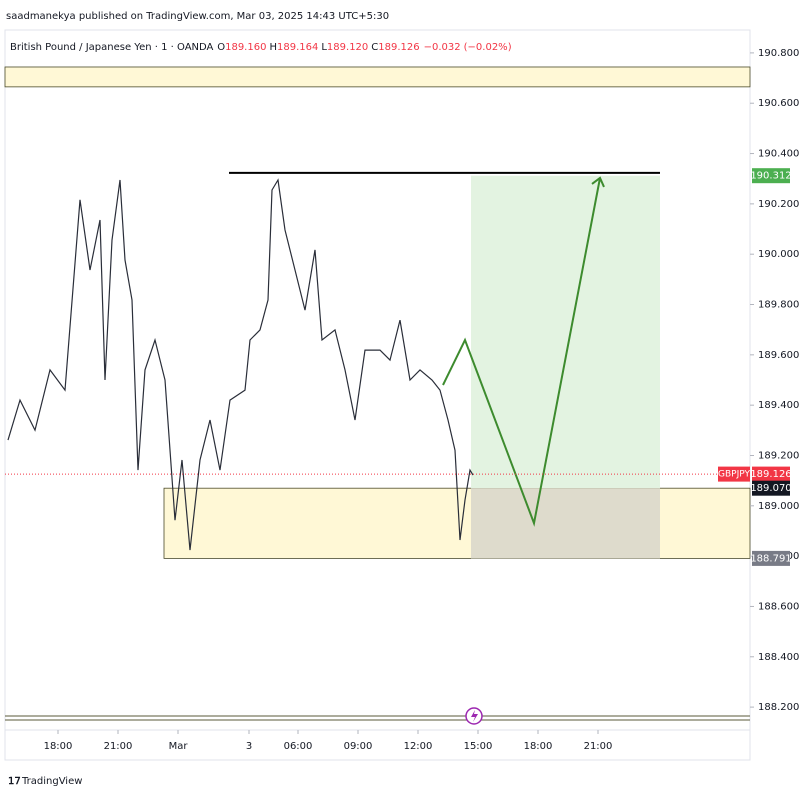  Describe the element at coordinates (778, 103) in the screenshot. I see `y-tick-label: 190.600` at that location.